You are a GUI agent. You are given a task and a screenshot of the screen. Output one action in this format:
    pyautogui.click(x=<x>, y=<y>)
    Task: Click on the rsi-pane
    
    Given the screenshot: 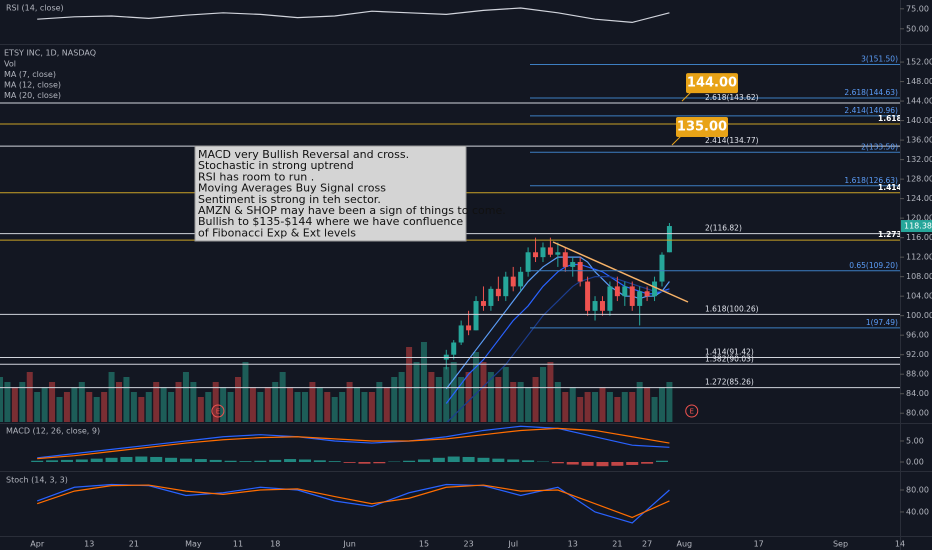 What is the action you would take?
    pyautogui.click(x=353, y=15)
    